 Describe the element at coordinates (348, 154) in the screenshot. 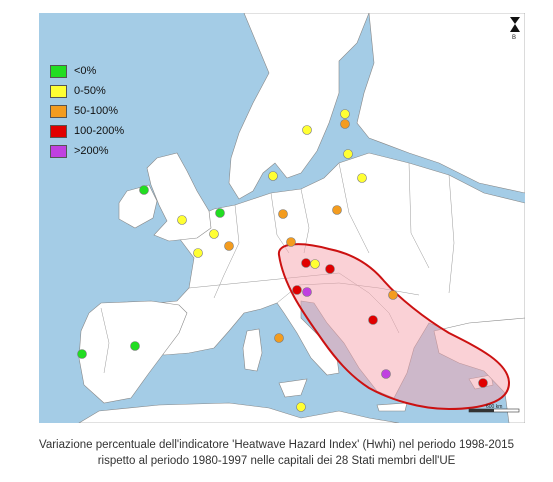

I see `capital-marker-riga` at that location.